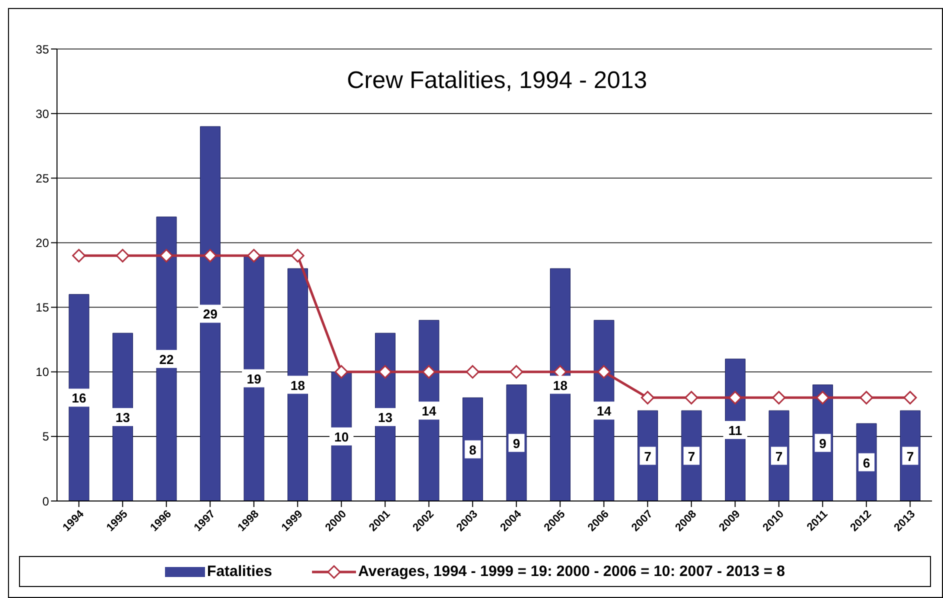 The width and height of the screenshot is (943, 598). Describe the element at coordinates (210, 314) in the screenshot. I see `data-label: 29` at that location.